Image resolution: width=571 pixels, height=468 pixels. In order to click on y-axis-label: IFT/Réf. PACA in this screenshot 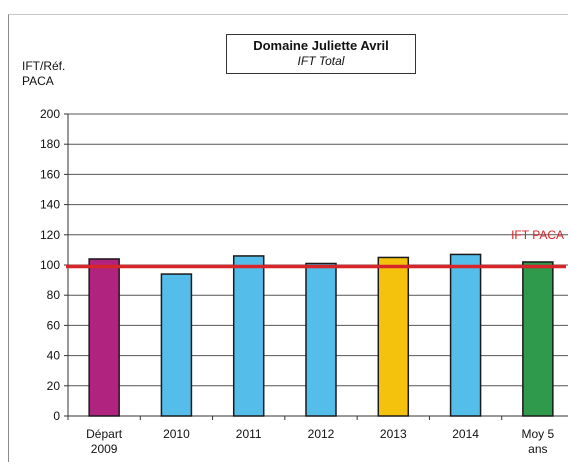, I will do `click(43, 74)`.